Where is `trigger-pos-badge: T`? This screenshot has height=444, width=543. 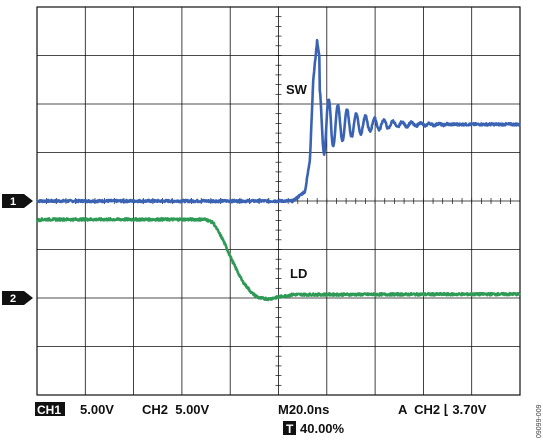 trigger-pos-badge: T is located at coordinates (290, 429).